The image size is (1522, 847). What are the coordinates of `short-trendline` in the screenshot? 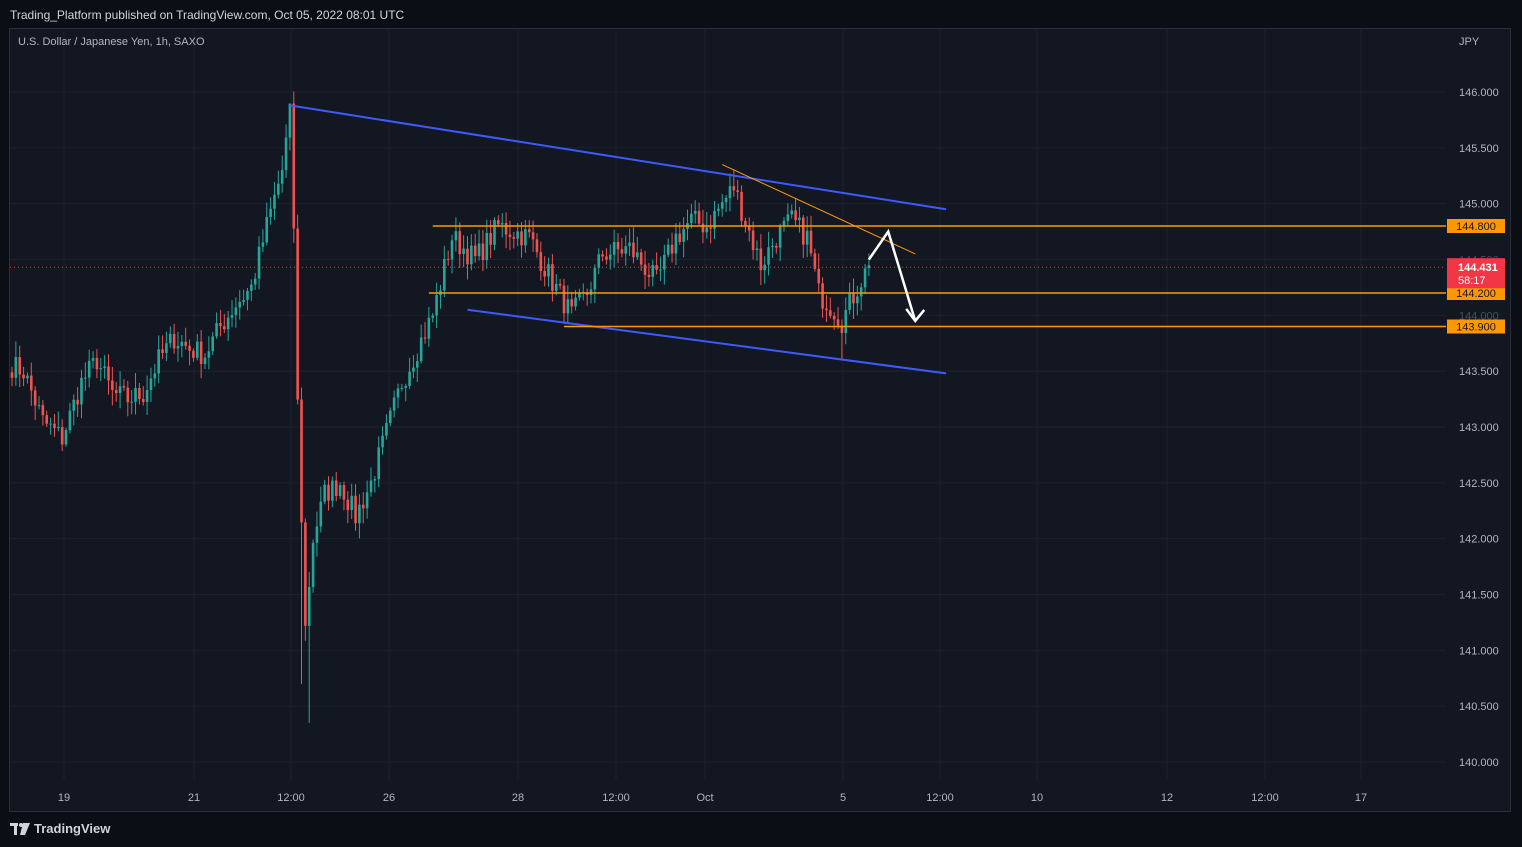 It's located at (819, 209).